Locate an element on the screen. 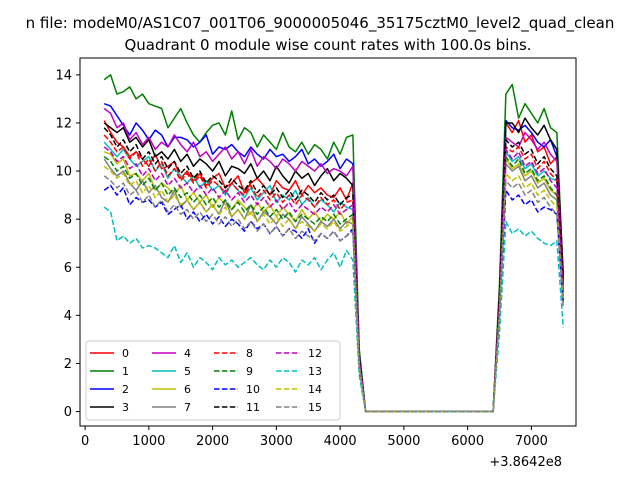 The image size is (640, 480). legend-label-13: 13 is located at coordinates (315, 371).